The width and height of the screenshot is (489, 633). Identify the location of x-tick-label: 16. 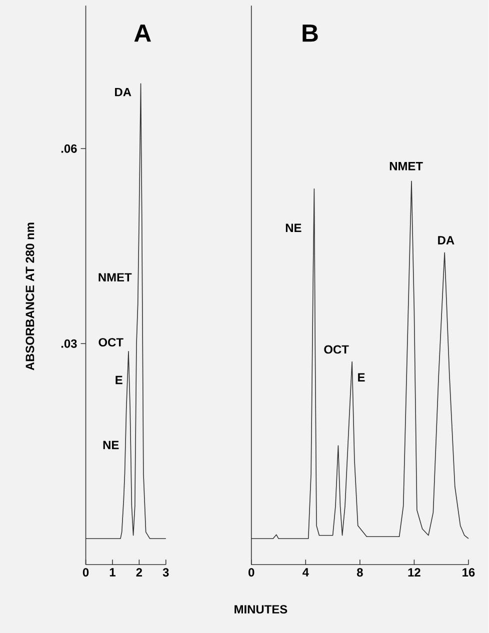
(468, 572).